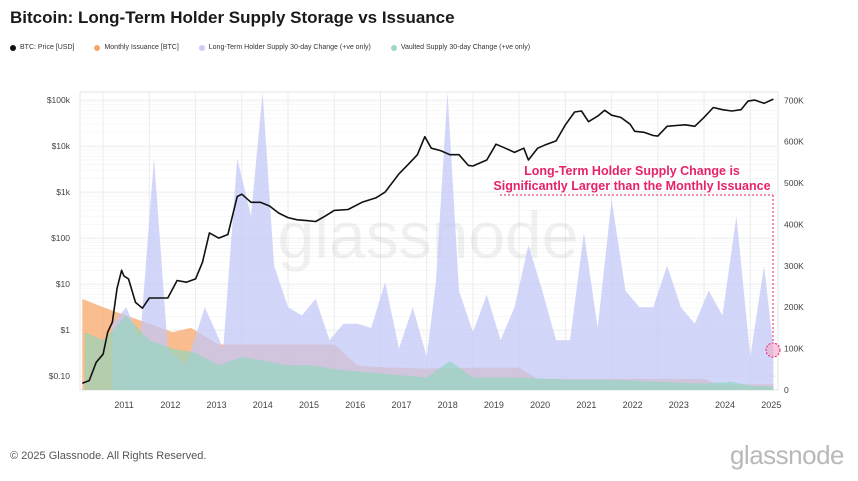  What do you see at coordinates (429, 352) in the screenshot?
I see `vaulted-change-area` at bounding box center [429, 352].